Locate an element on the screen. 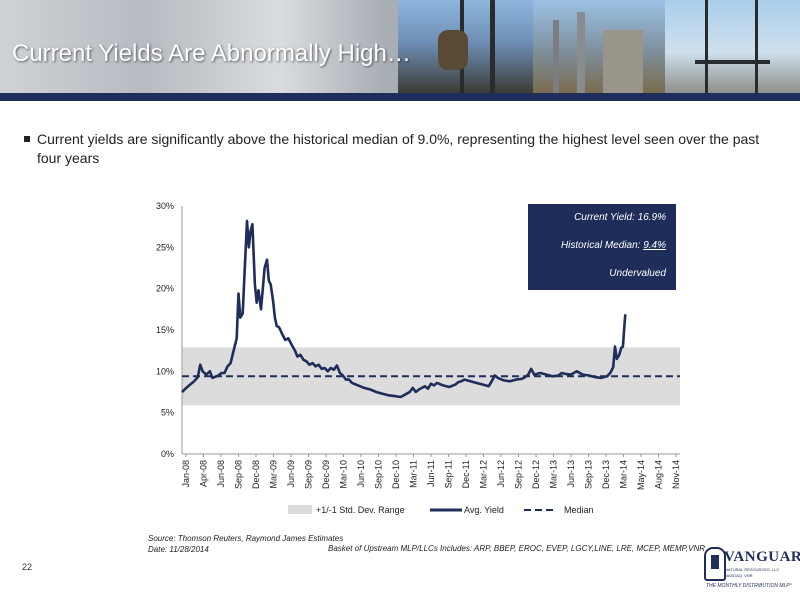 The width and height of the screenshot is (800, 600). y-tick-label: 20% is located at coordinates (165, 289).